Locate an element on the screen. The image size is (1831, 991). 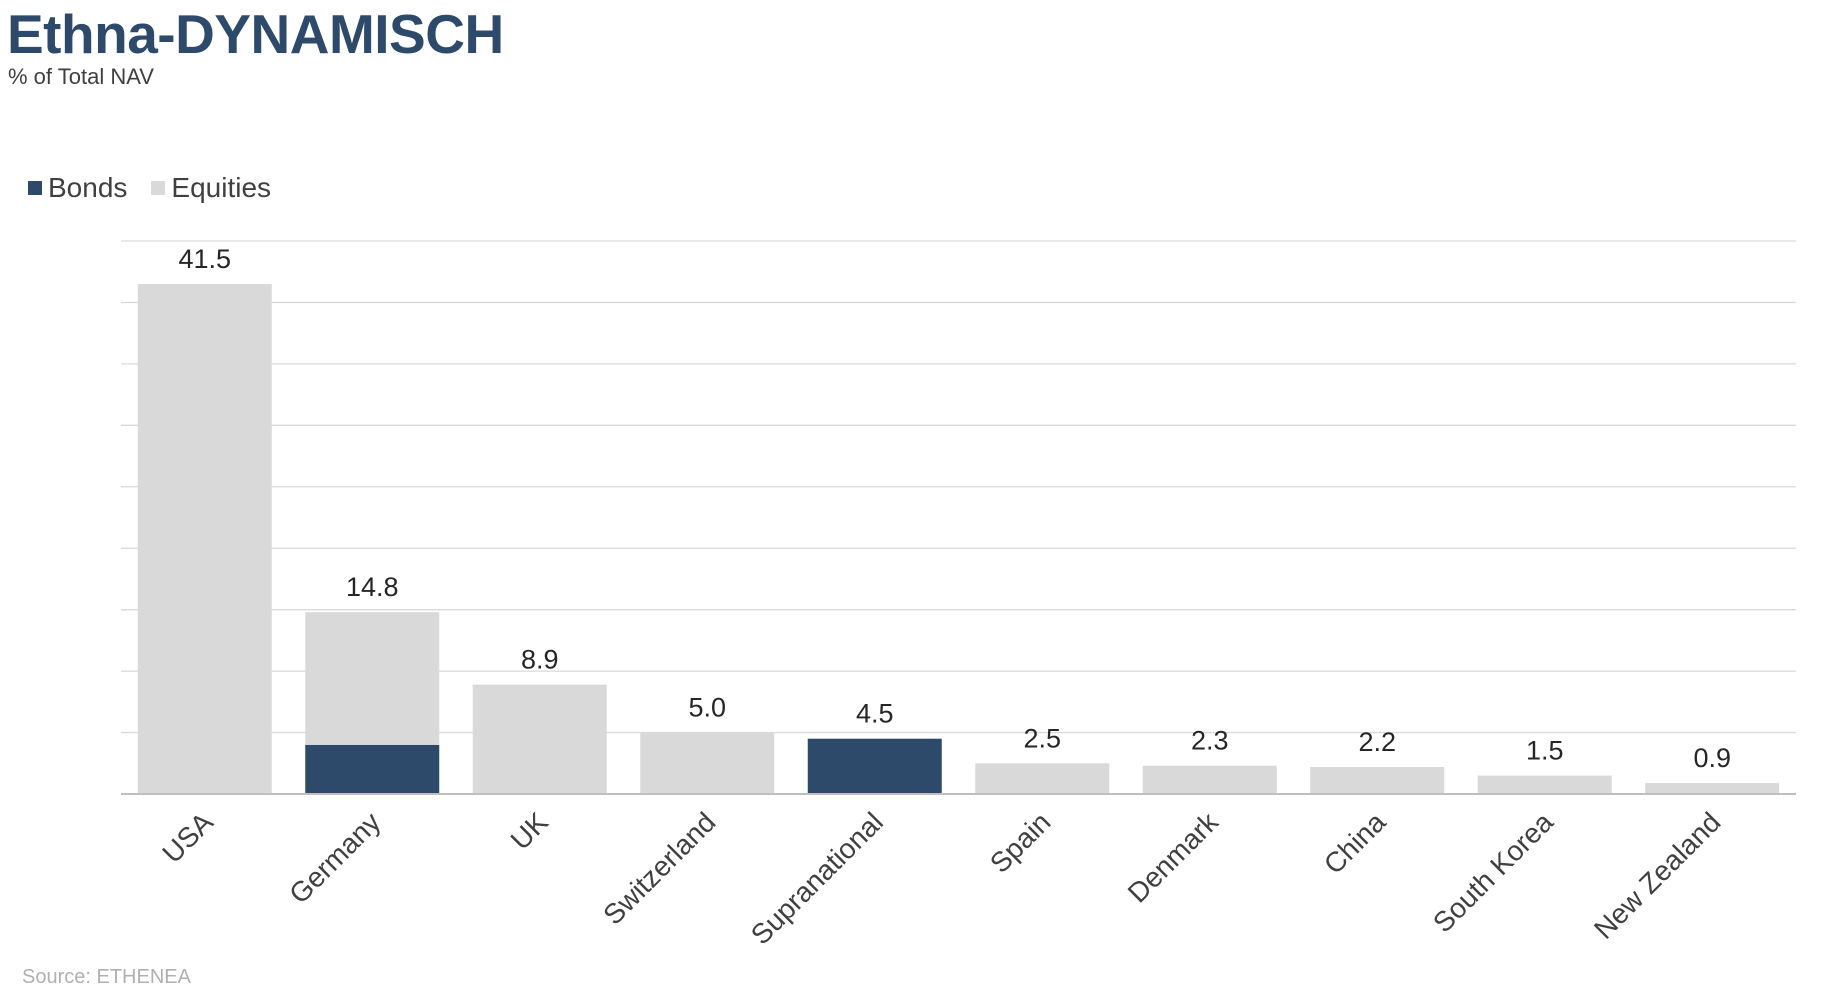
bar-germany-equities is located at coordinates (372, 678).